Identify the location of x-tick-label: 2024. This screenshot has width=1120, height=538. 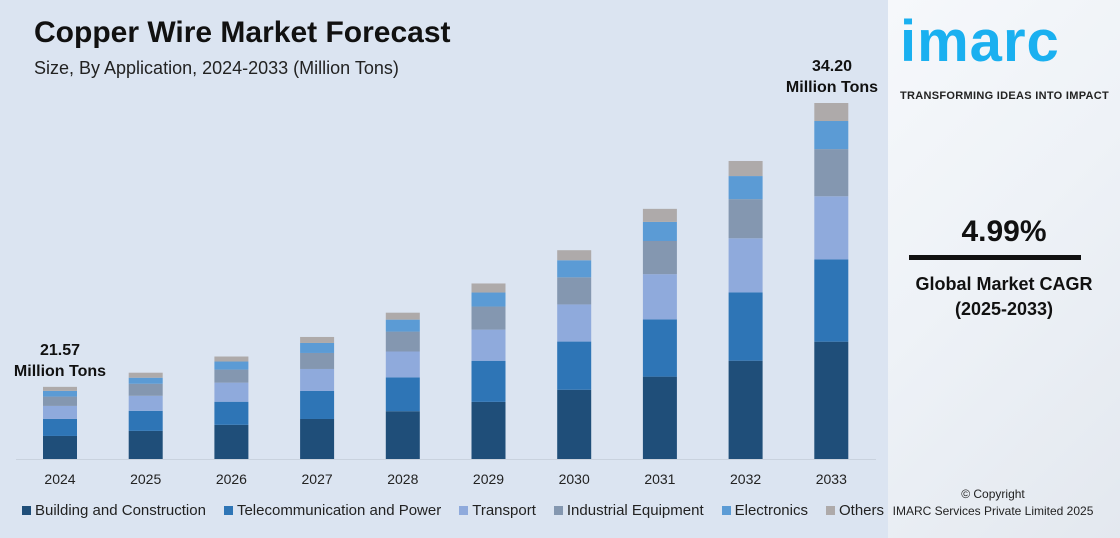
(59, 479).